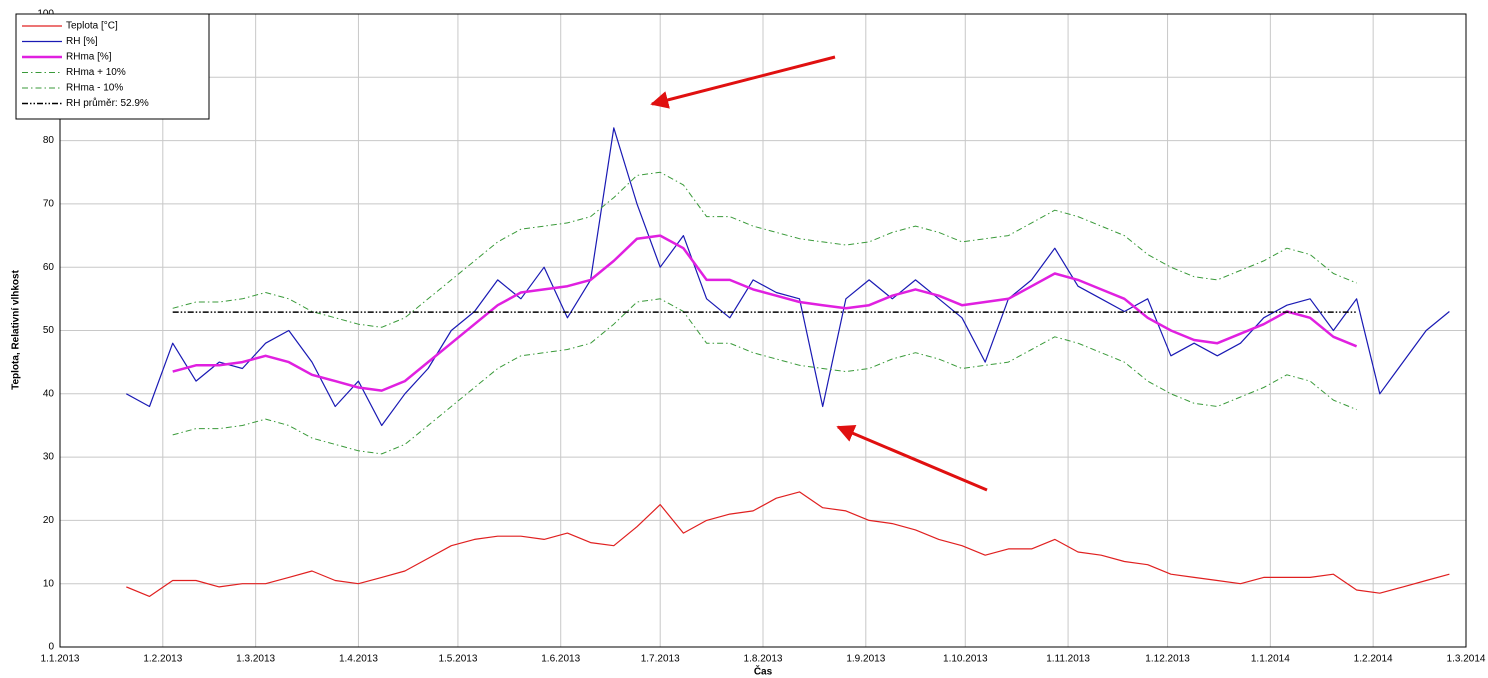 This screenshot has height=678, width=1488. I want to click on y-tick-label: 30, so click(49, 457).